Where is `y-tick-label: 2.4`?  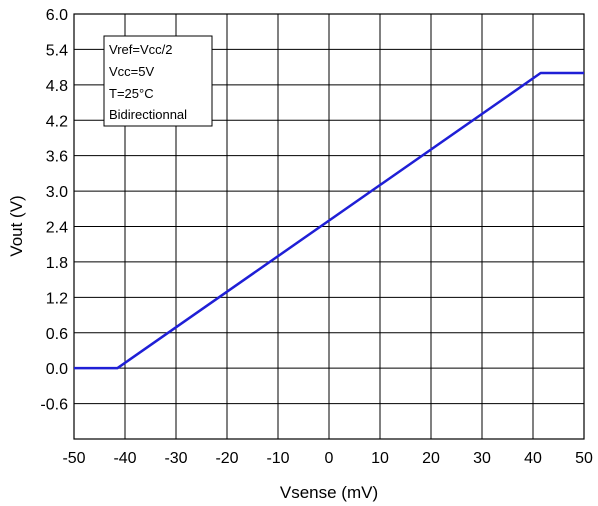 y-tick-label: 2.4 is located at coordinates (57, 228).